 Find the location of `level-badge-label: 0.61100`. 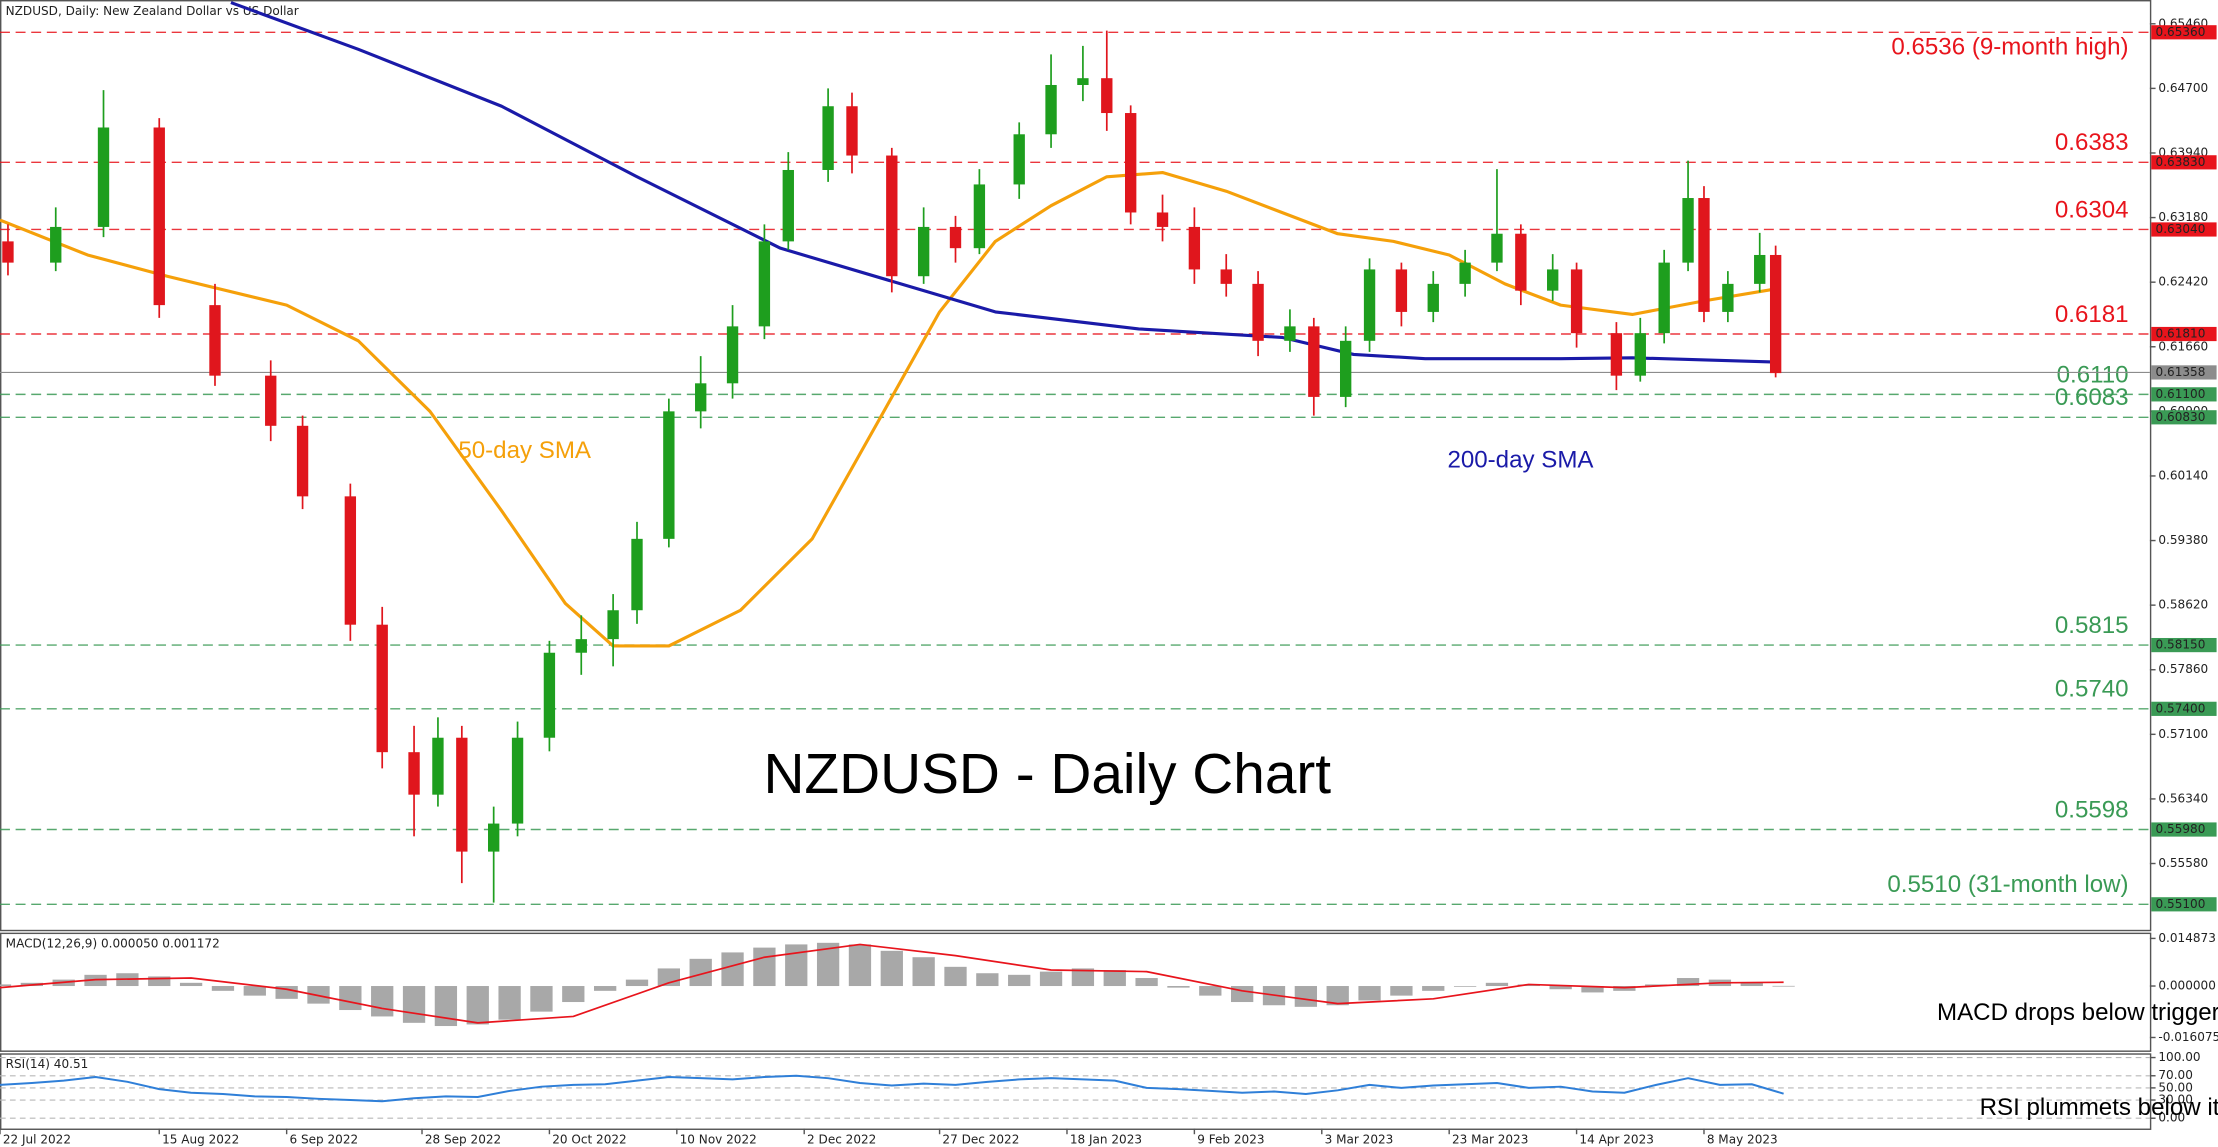

level-badge-label: 0.61100 is located at coordinates (2181, 394).